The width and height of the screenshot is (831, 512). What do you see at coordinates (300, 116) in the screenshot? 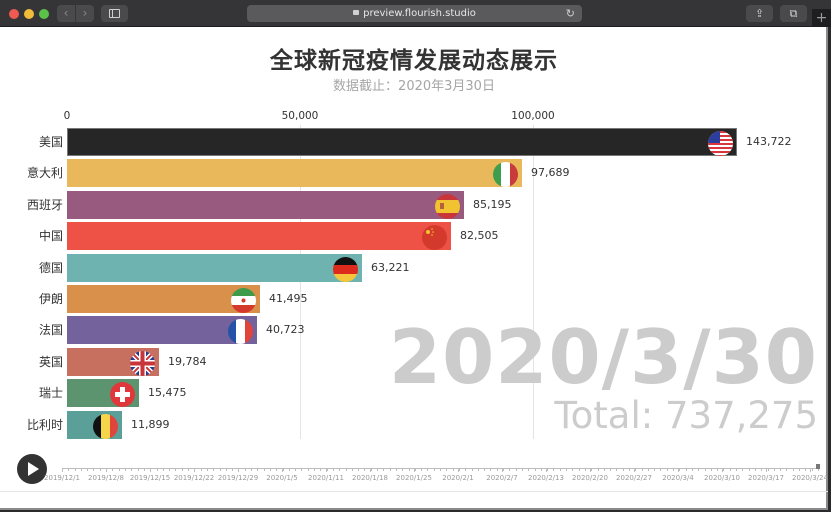
I see `axis-tick-label: 50,000` at bounding box center [300, 116].